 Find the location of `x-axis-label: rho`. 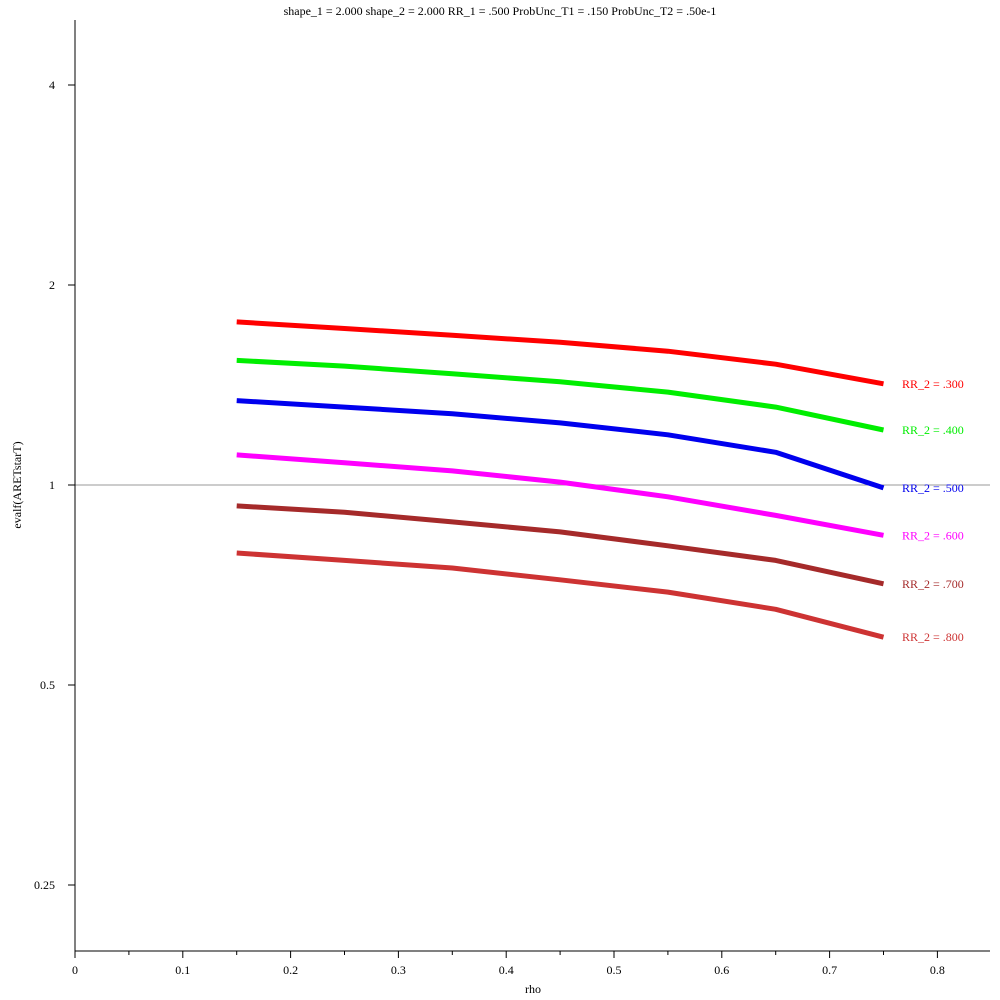

x-axis-label: rho is located at coordinates (533, 989).